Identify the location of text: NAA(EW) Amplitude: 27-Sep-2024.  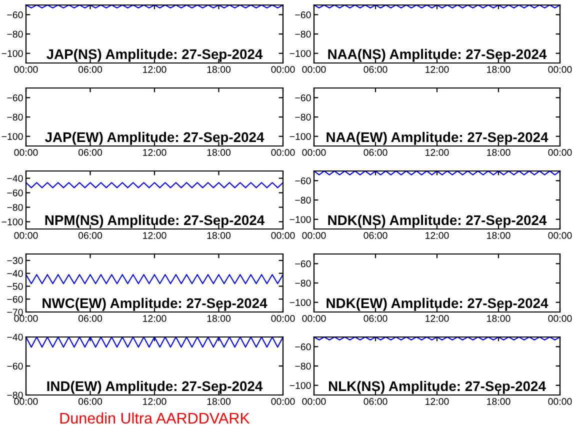
(437, 138).